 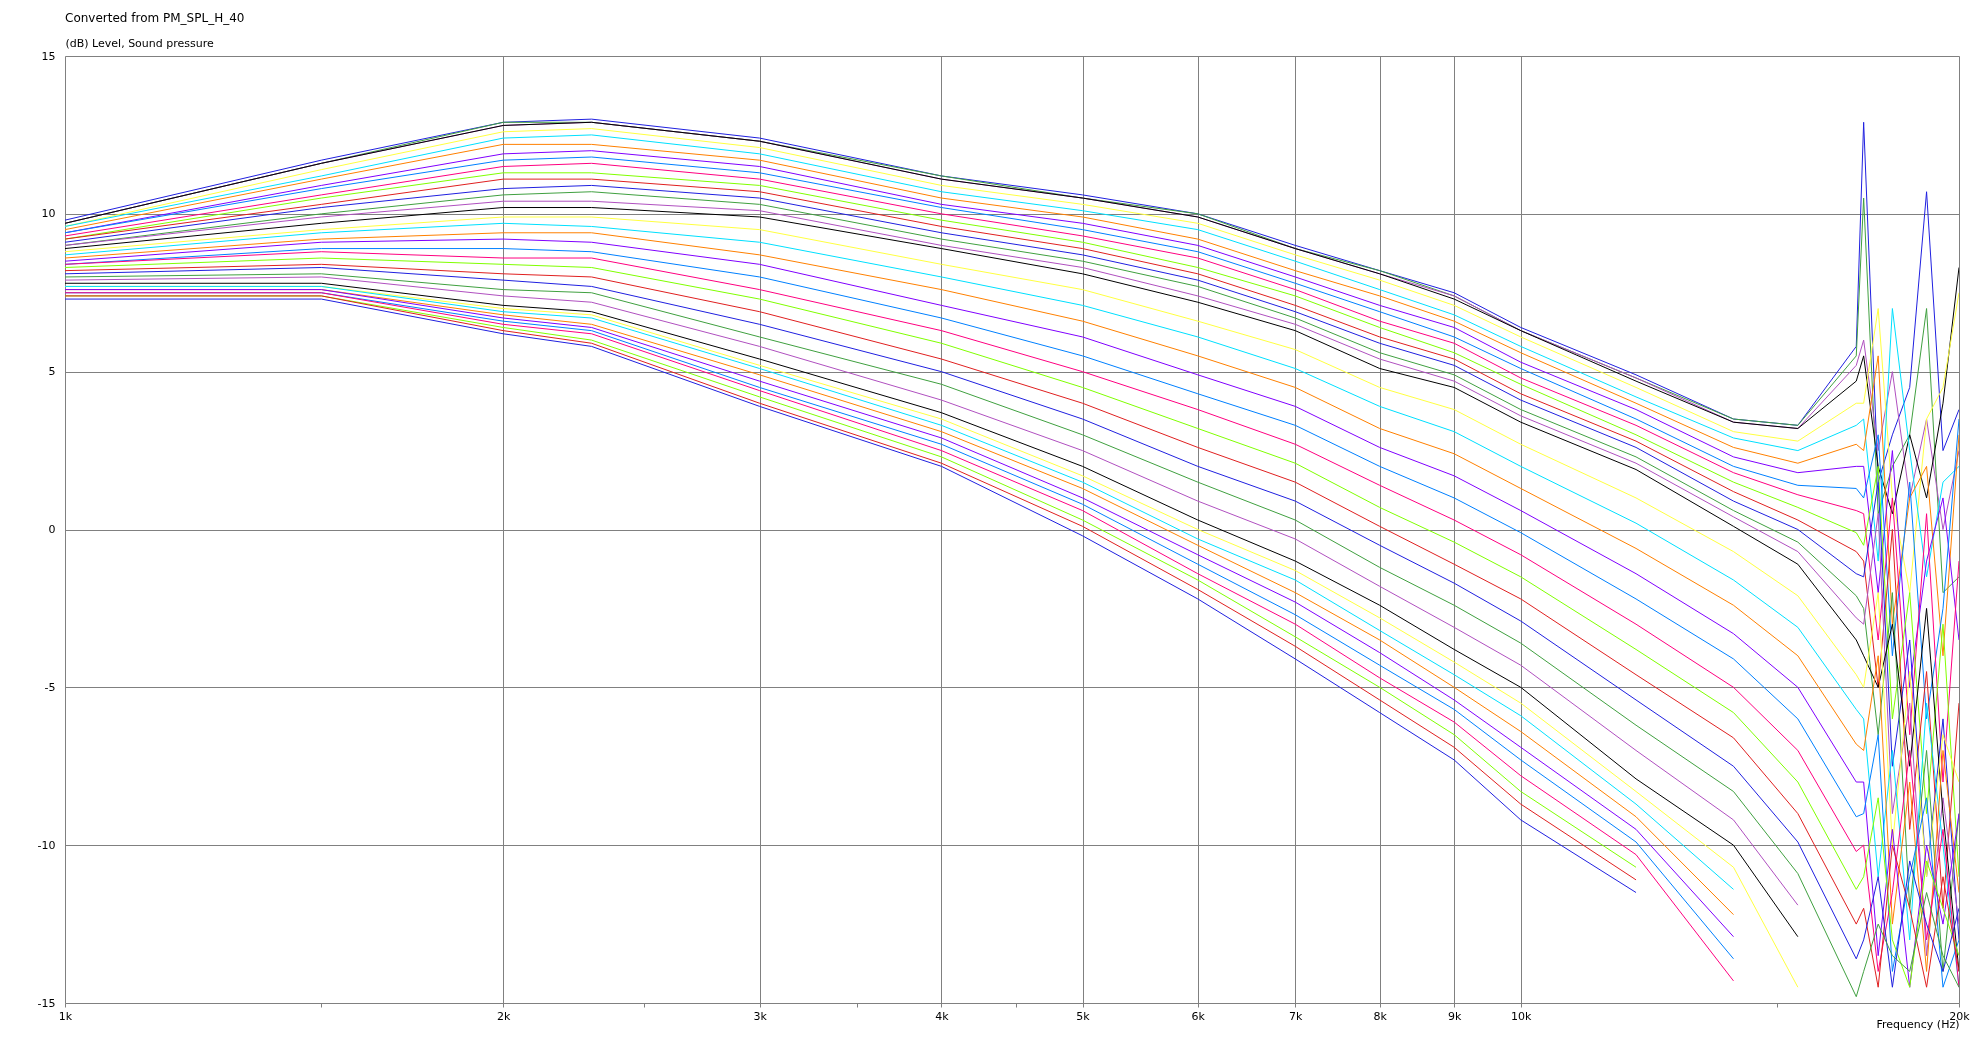 What do you see at coordinates (52, 529) in the screenshot?
I see `y-tick-label: 0` at bounding box center [52, 529].